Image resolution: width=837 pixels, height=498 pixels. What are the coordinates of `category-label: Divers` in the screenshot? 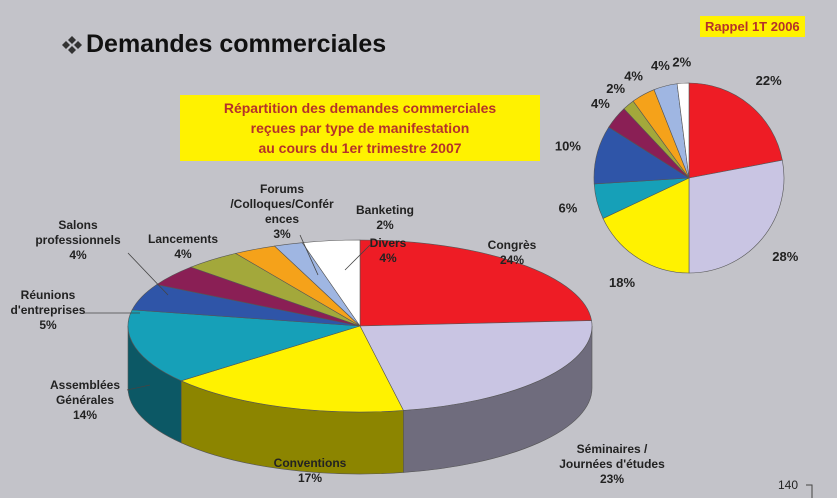 It's located at (388, 243).